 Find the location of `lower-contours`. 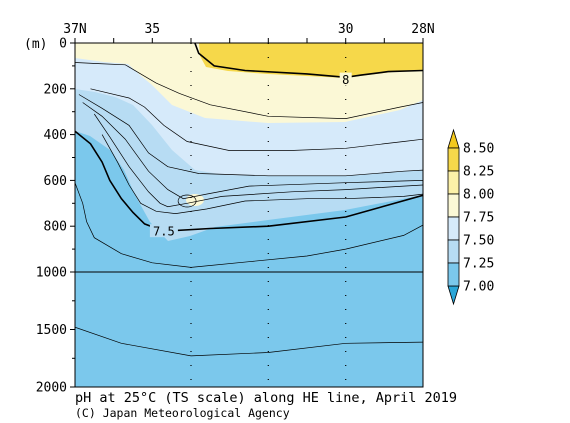

lower-contours is located at coordinates (249, 341).